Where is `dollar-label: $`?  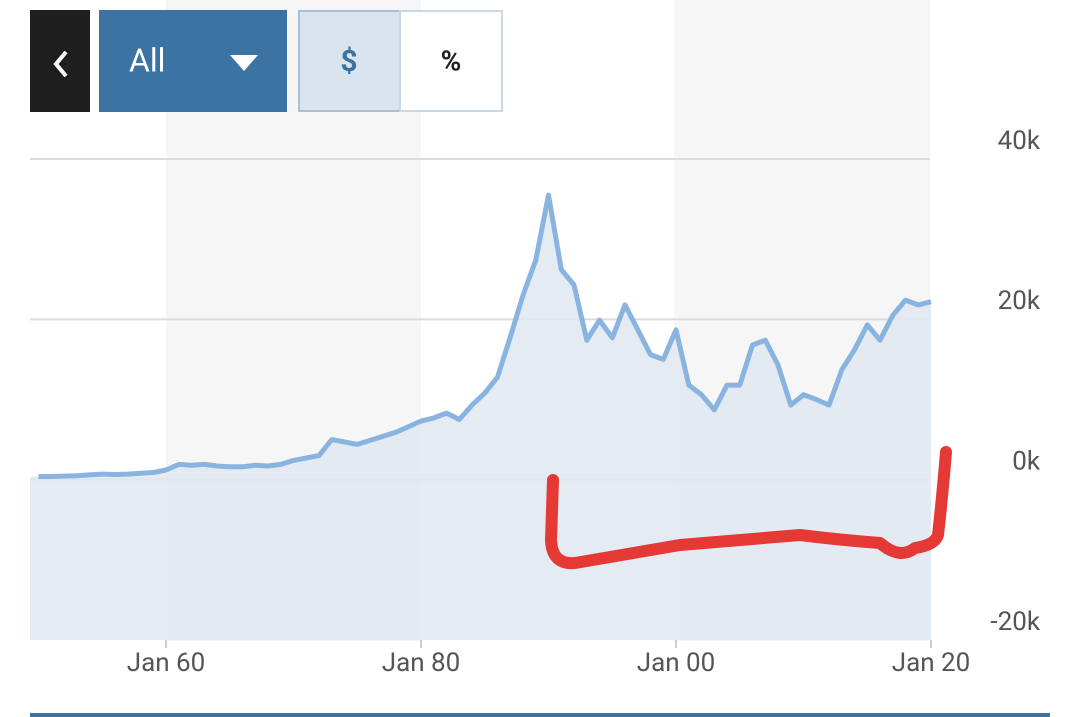 dollar-label: $ is located at coordinates (348, 61).